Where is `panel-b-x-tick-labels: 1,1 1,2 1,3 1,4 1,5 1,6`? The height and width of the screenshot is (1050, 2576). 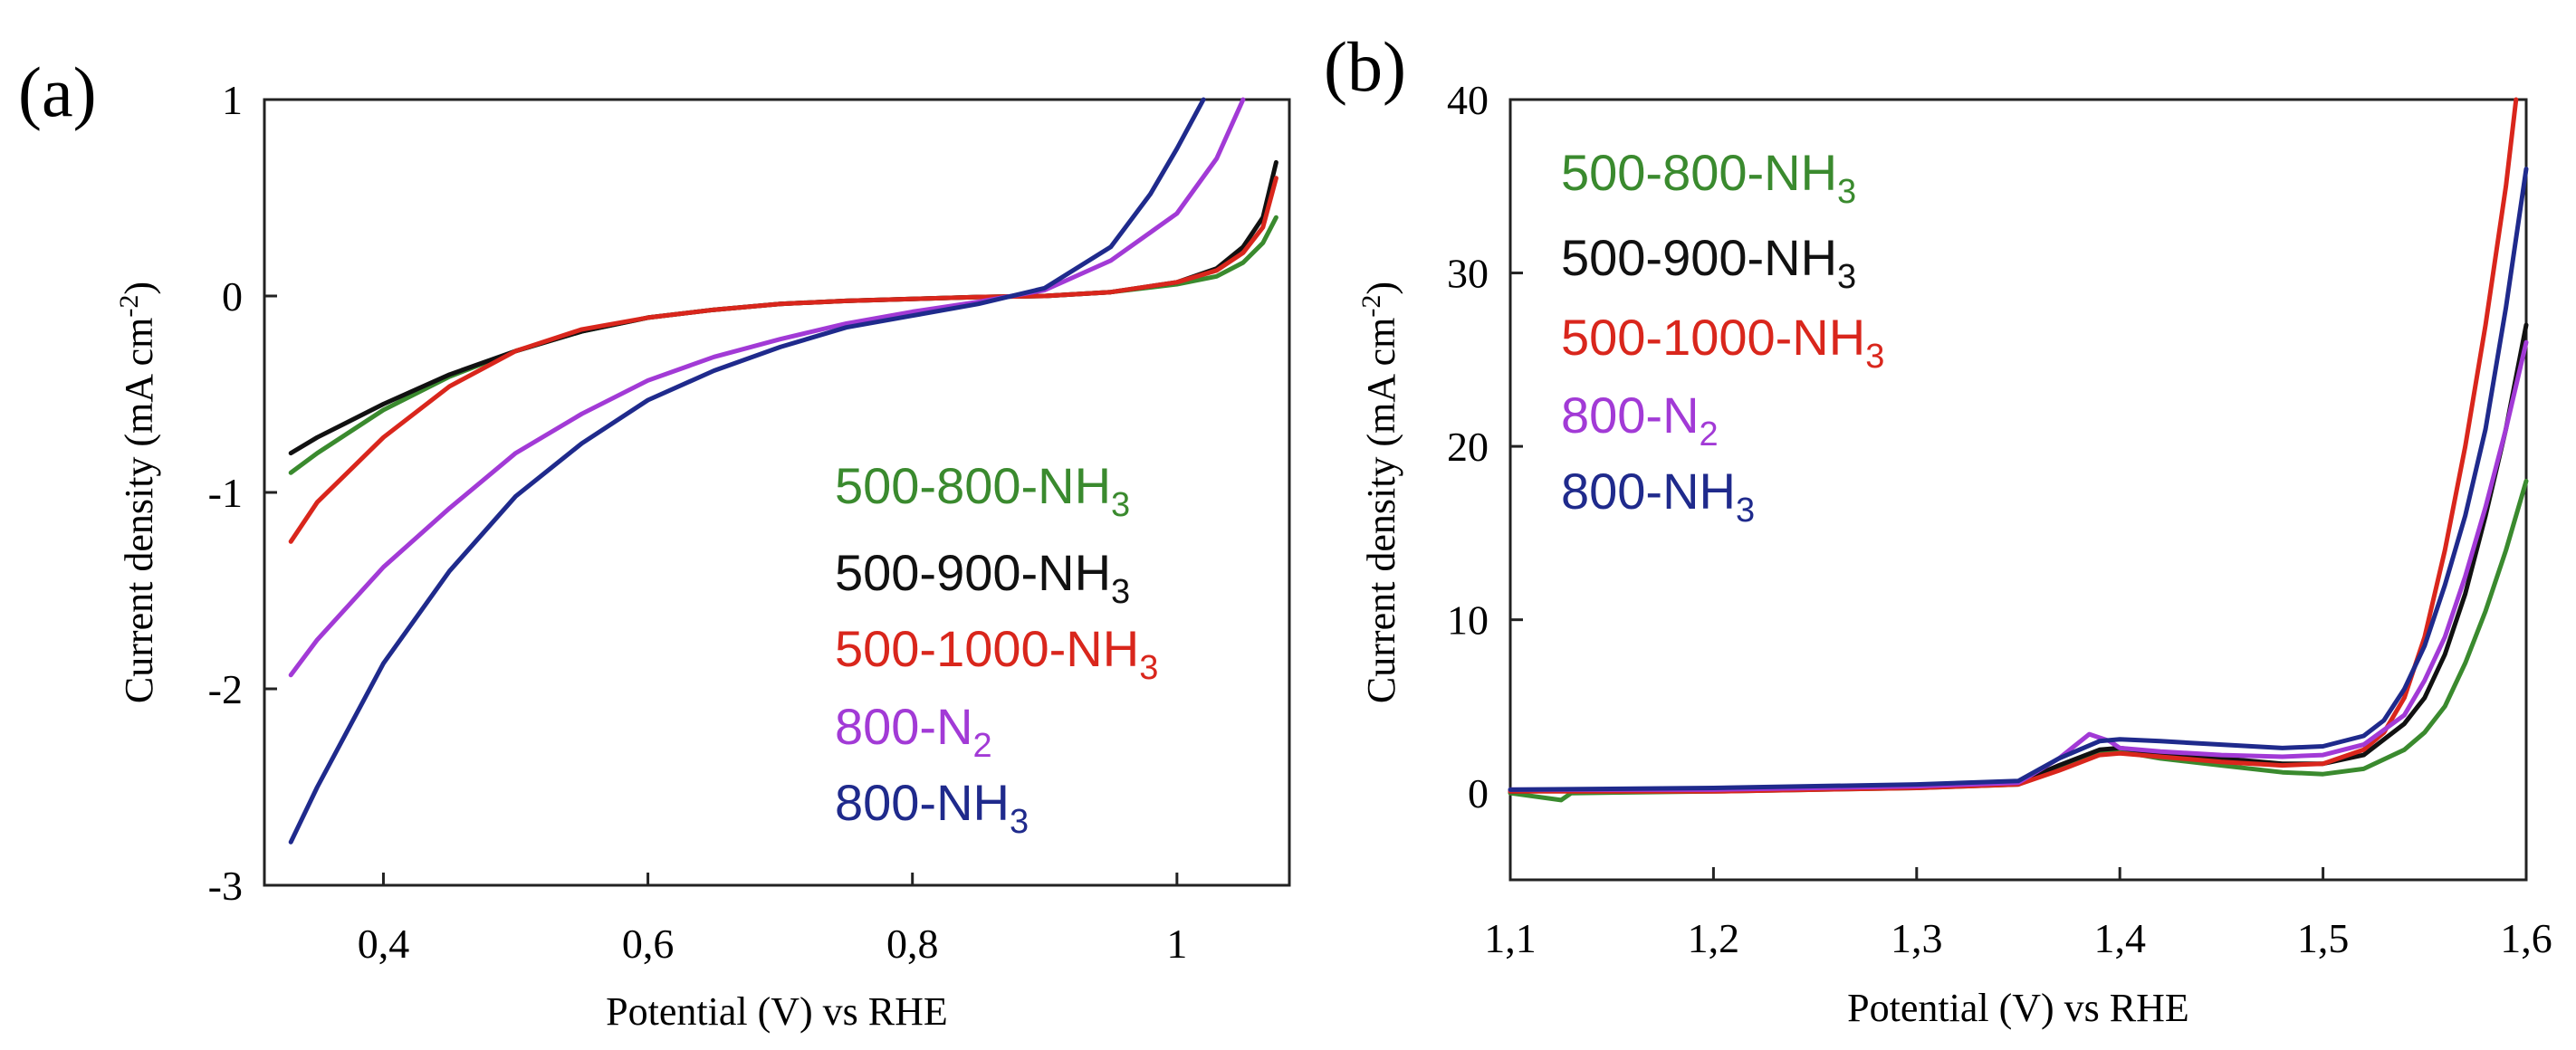 panel-b-x-tick-labels: 1,1 1,2 1,3 1,4 1,5 1,6 is located at coordinates (2018, 938).